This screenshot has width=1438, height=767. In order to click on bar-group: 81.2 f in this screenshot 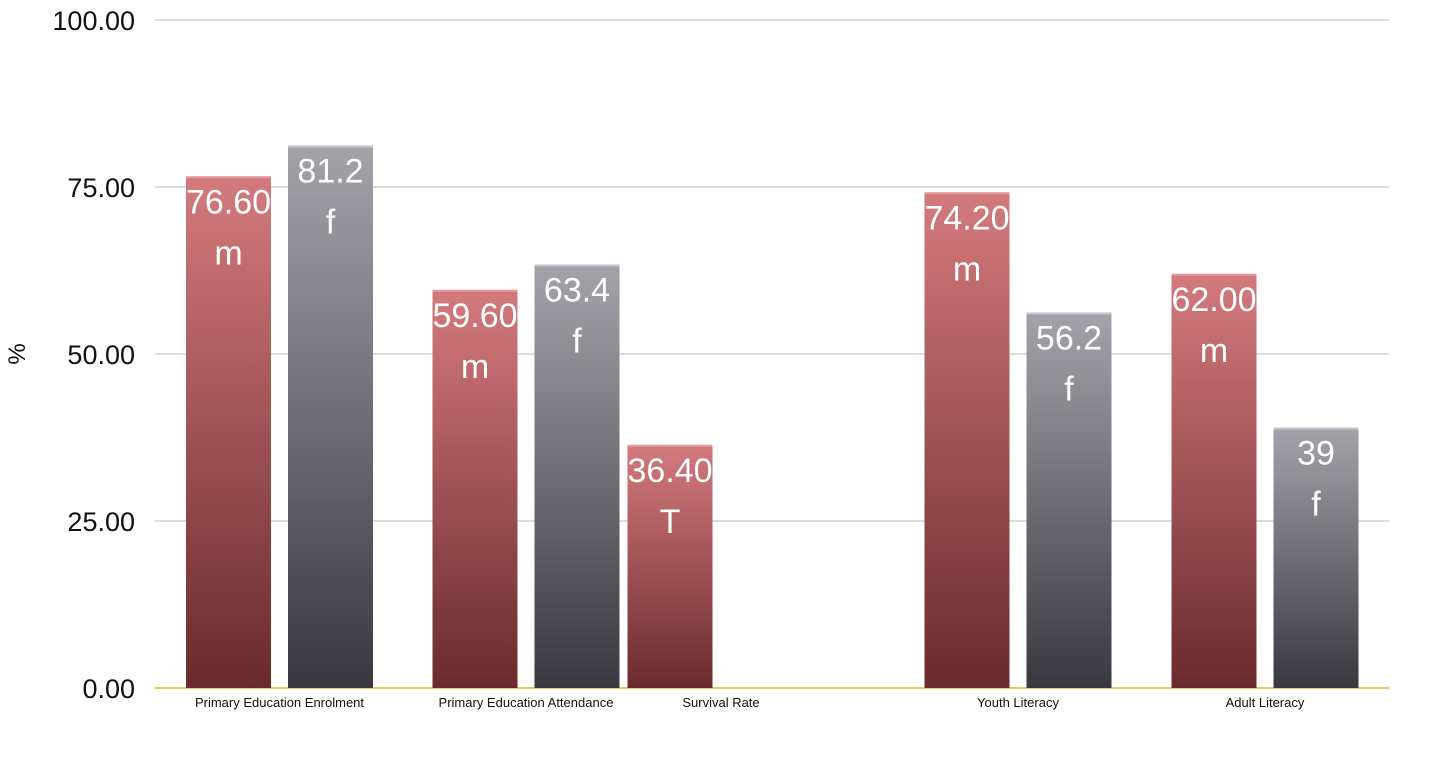, I will do `click(330, 417)`.